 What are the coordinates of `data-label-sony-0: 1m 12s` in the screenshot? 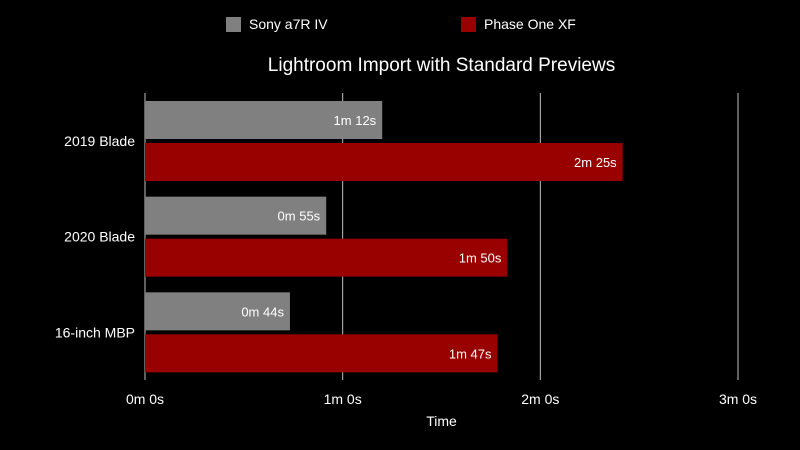 It's located at (355, 120).